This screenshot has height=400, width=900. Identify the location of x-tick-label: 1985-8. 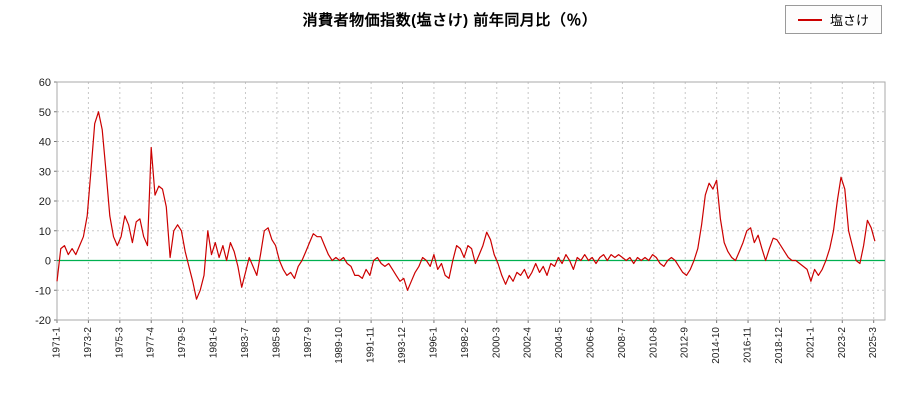
(276, 343).